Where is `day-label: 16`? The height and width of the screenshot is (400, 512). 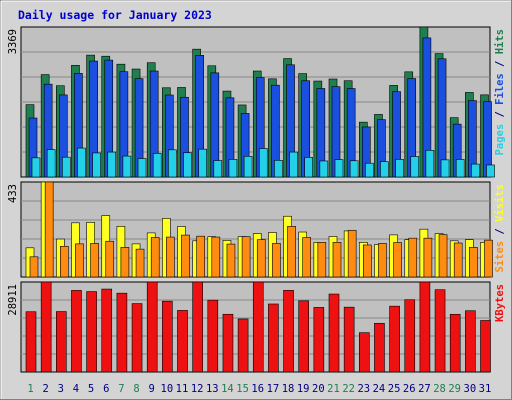 day-label: 16 is located at coordinates (257, 389).